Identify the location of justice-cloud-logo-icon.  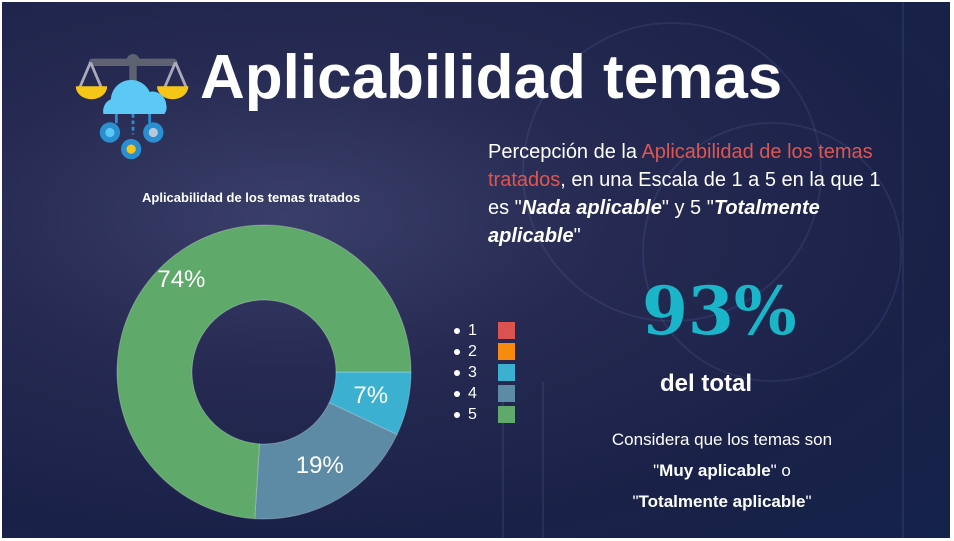
(132, 107).